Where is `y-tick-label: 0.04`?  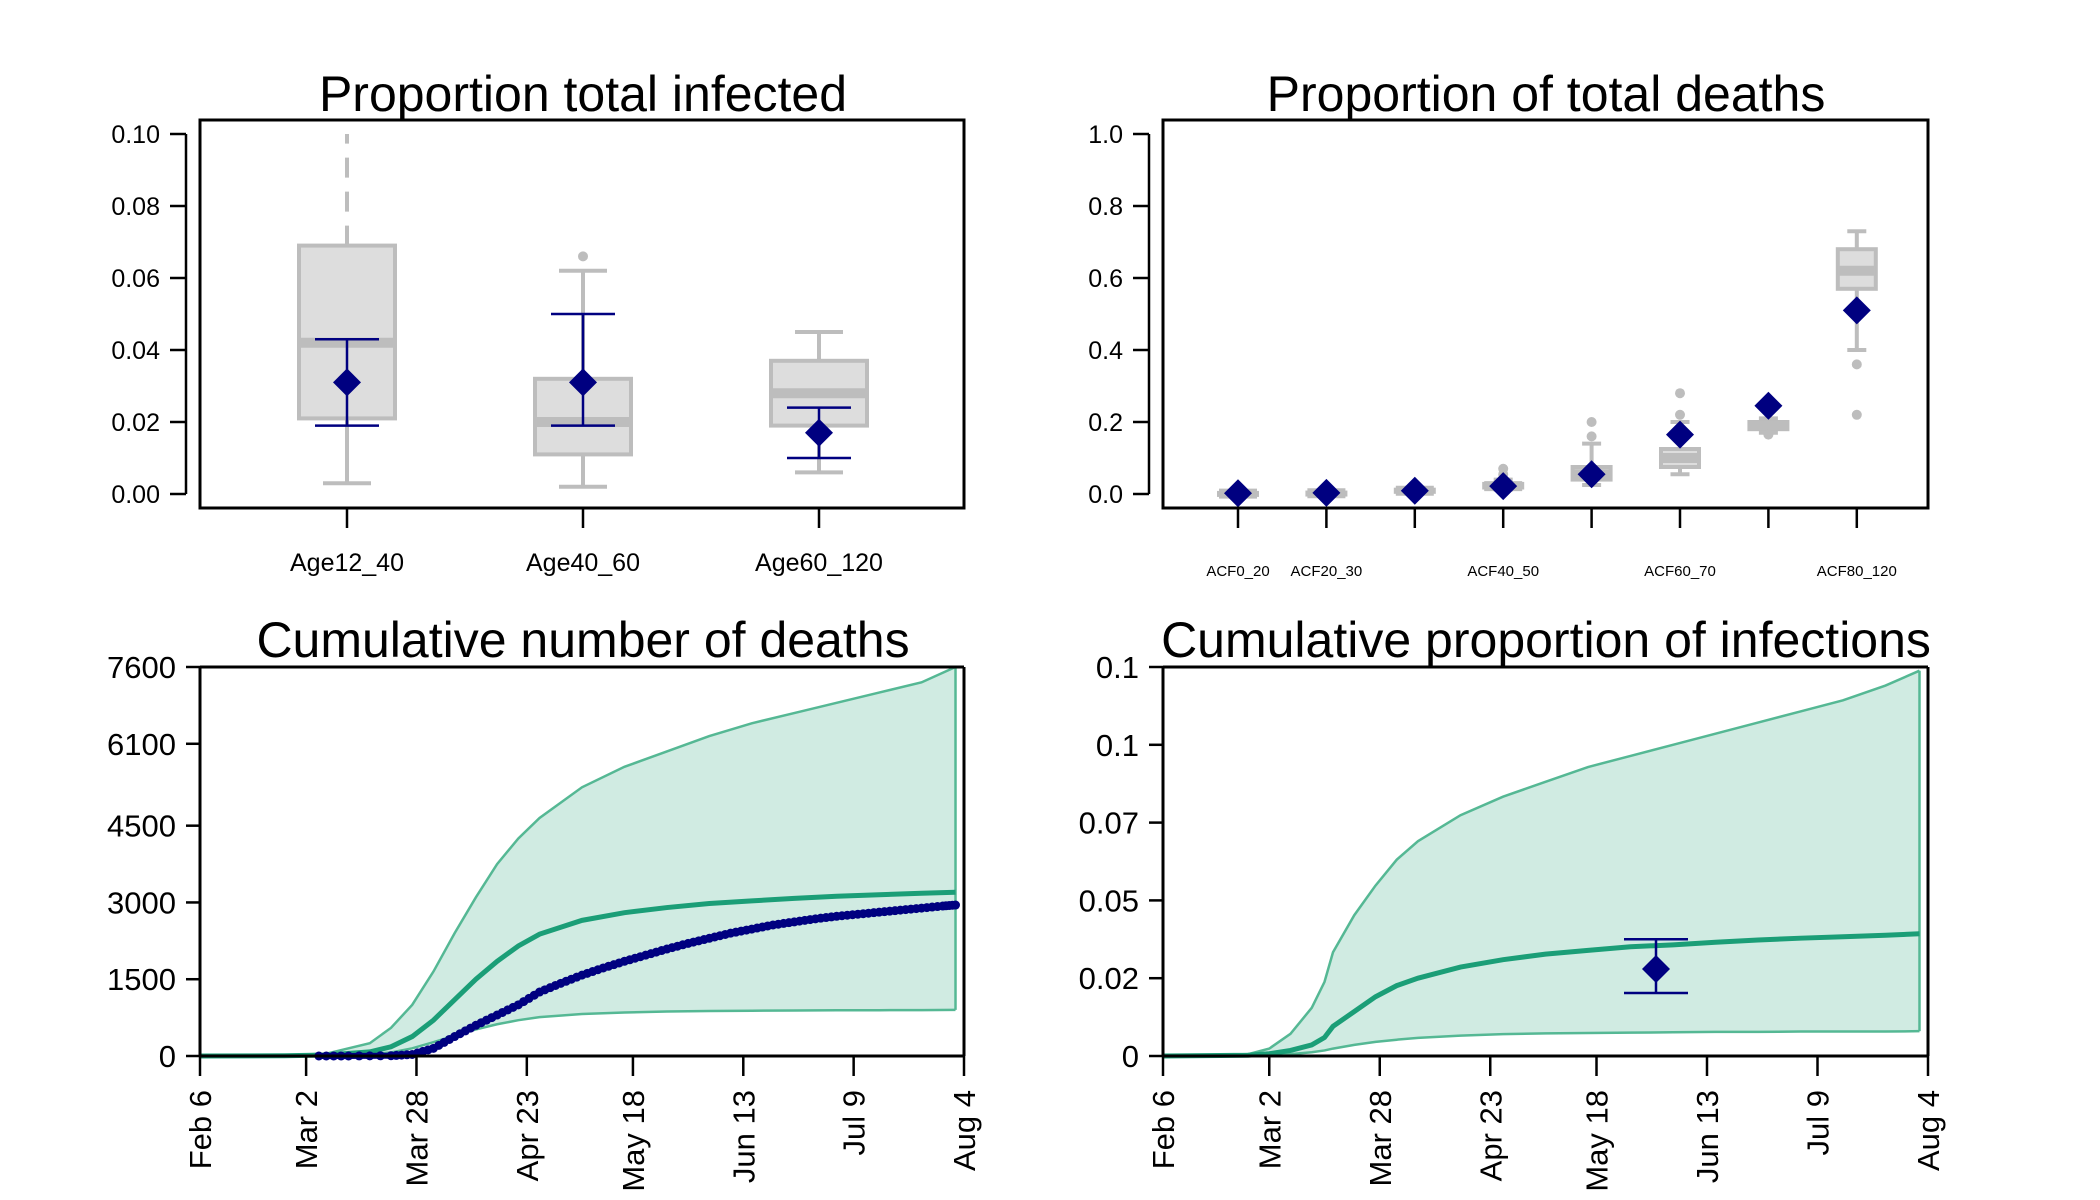 y-tick-label: 0.04 is located at coordinates (135, 351).